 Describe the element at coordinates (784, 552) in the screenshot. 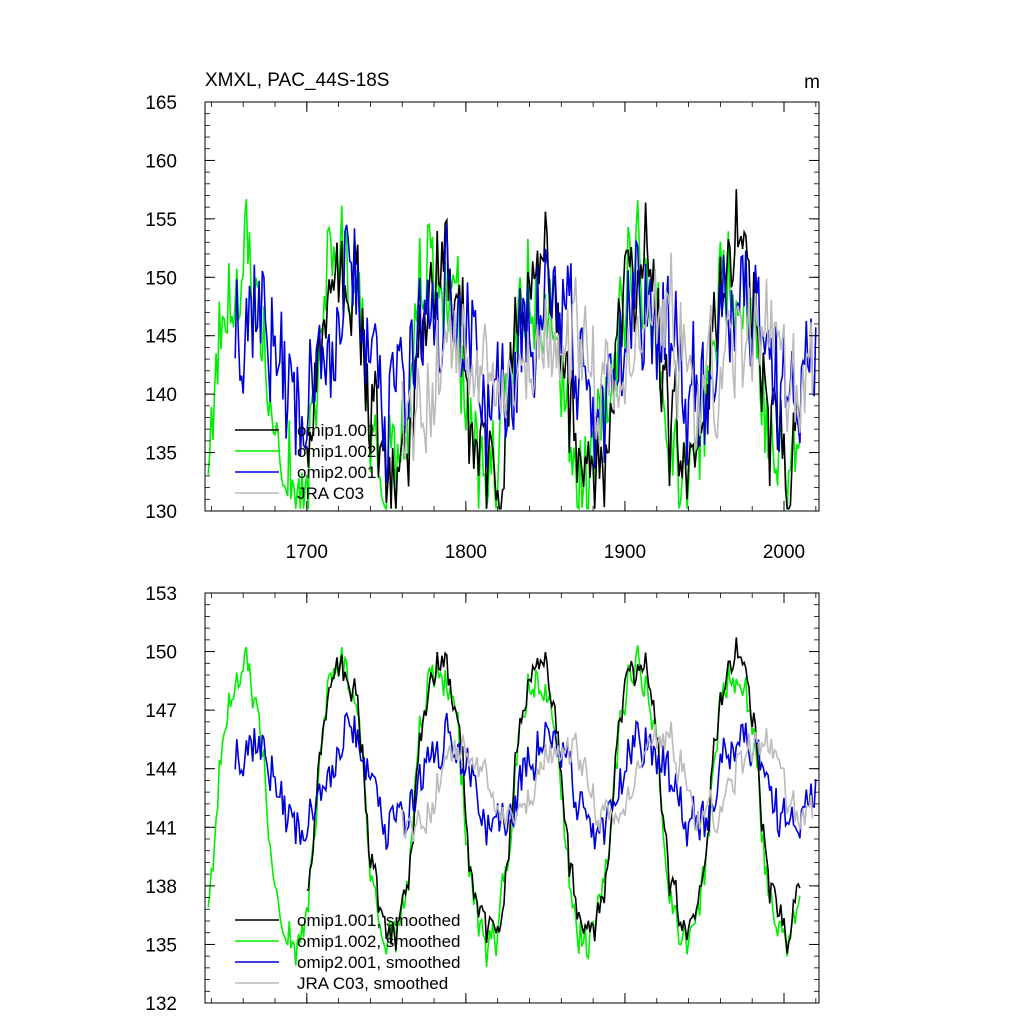

I see `x-tick-label: 2000` at that location.